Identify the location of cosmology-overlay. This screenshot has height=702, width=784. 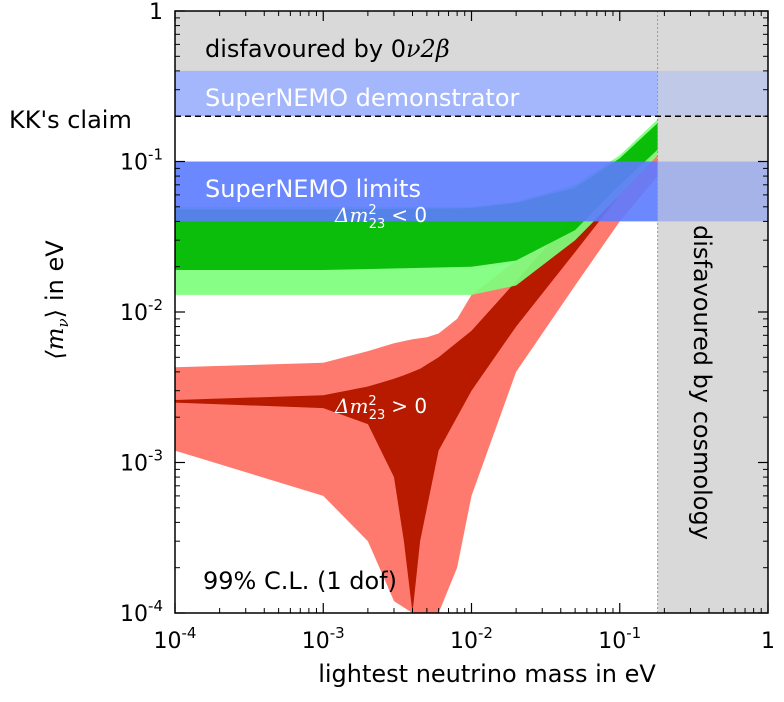
(712, 312).